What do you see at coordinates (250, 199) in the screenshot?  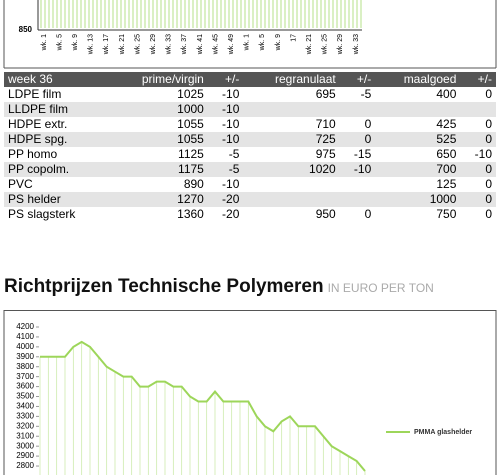 I see `table-row: PS helder 1270 -20 1000 0` at bounding box center [250, 199].